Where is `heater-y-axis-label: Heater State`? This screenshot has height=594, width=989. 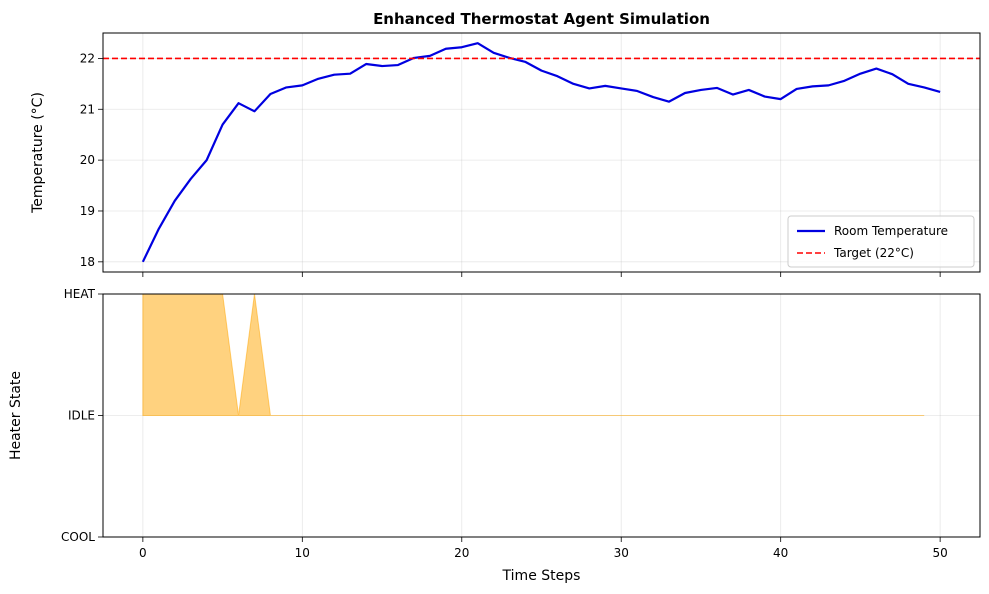
heater-y-axis-label: Heater State is located at coordinates (16, 415).